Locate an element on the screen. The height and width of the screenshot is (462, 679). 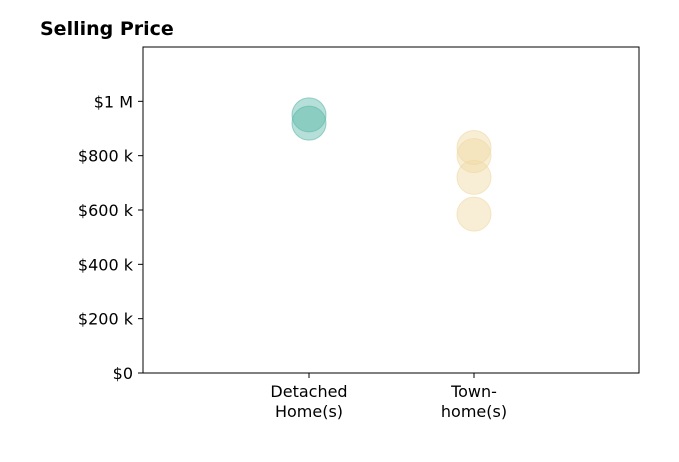
x-tick-label-line: Town- is located at coordinates (473, 391).